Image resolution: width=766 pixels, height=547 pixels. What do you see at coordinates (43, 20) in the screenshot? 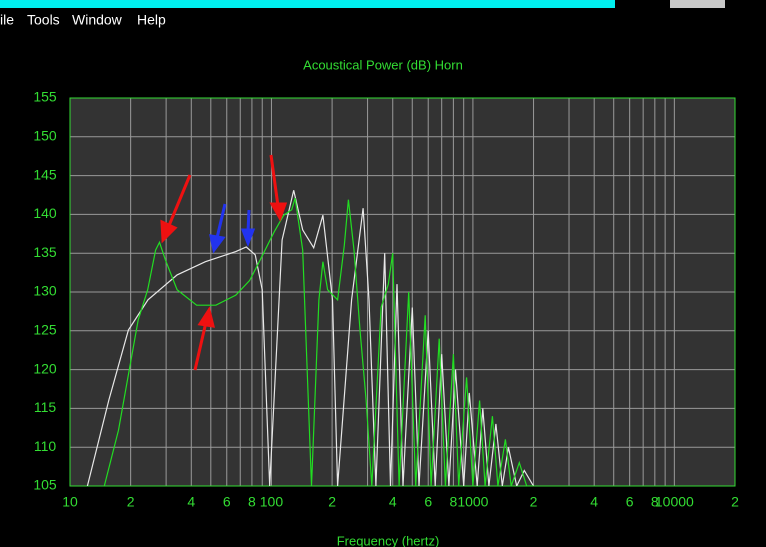
I see `menu-item: Tools` at bounding box center [43, 20].